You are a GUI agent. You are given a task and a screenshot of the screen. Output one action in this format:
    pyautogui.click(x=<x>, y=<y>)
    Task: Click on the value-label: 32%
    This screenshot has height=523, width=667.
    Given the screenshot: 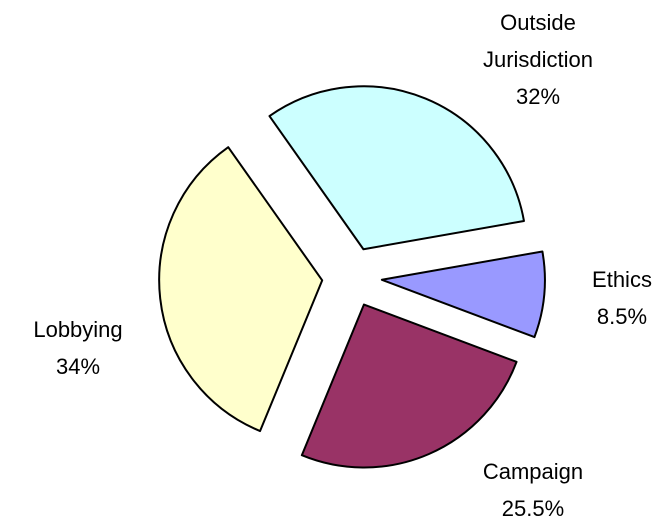 What is the action you would take?
    pyautogui.click(x=538, y=96)
    